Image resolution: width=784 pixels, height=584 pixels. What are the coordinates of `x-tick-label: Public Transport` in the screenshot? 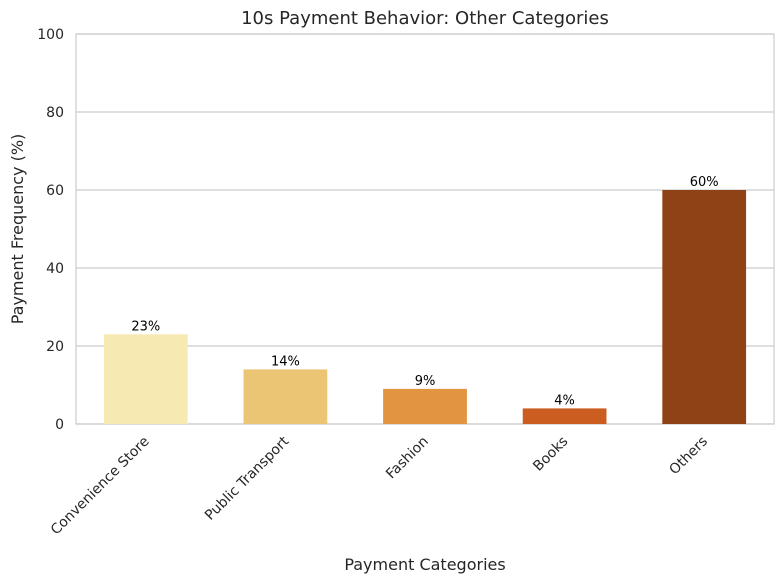 It's located at (247, 478).